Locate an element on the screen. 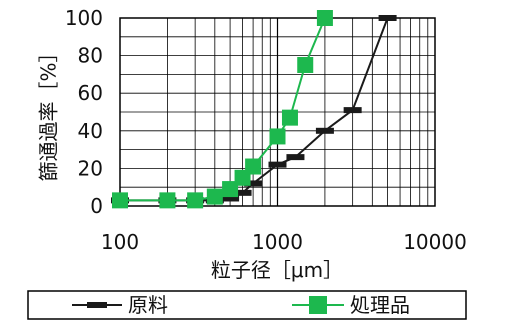 The image size is (509, 322). legend: 原料 処理品 is located at coordinates (247, 305).